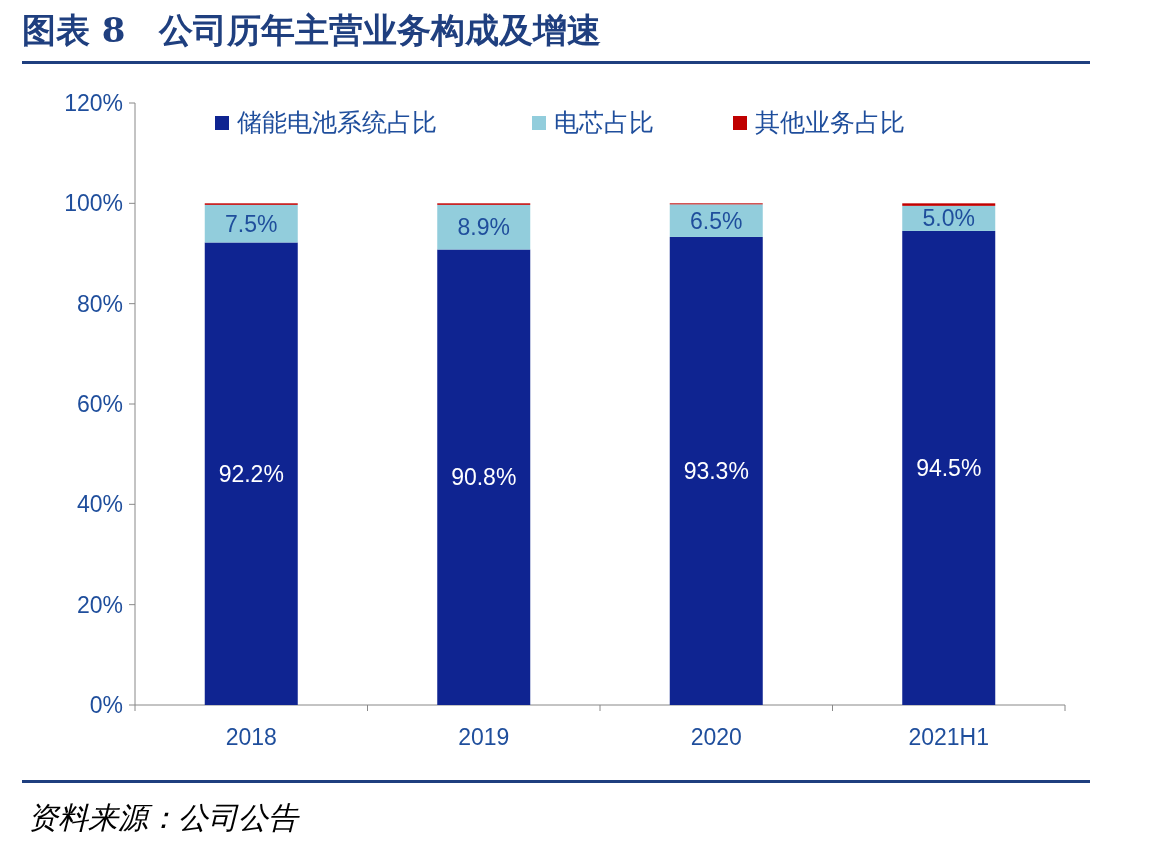 This screenshot has width=1149, height=850. What do you see at coordinates (99, 303) in the screenshot?
I see `y-tick-label: 80%` at bounding box center [99, 303].